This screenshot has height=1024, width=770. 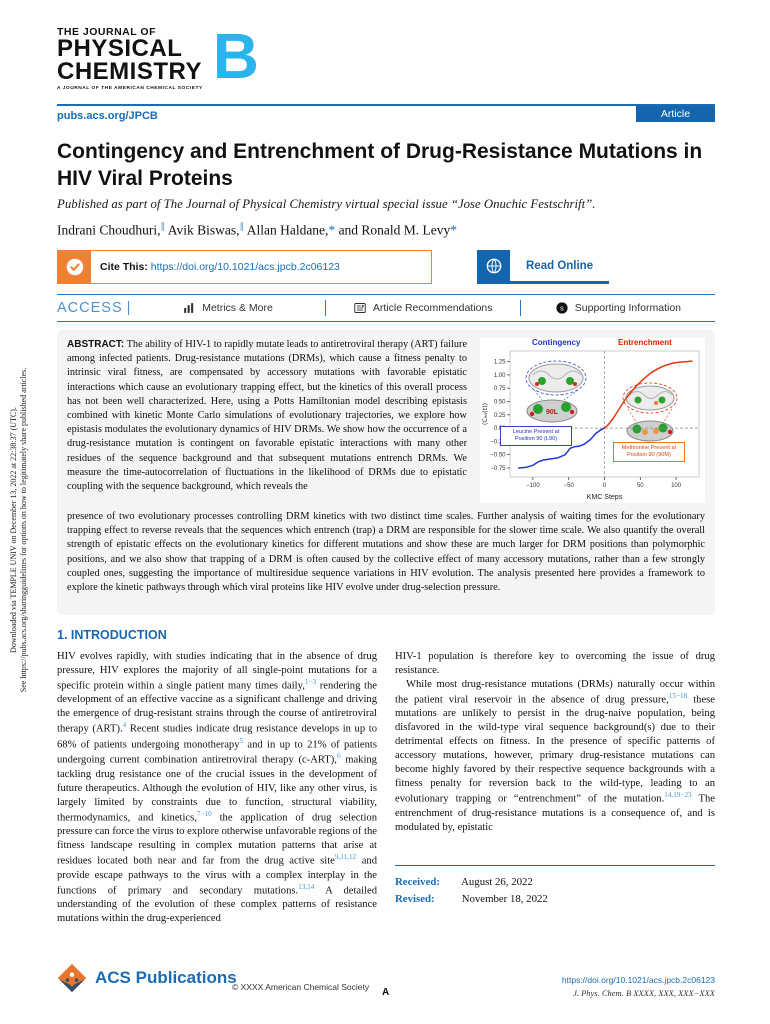 What do you see at coordinates (645, 342) in the screenshot?
I see `chart-phase-label-entrenchment: Entrenchment` at bounding box center [645, 342].